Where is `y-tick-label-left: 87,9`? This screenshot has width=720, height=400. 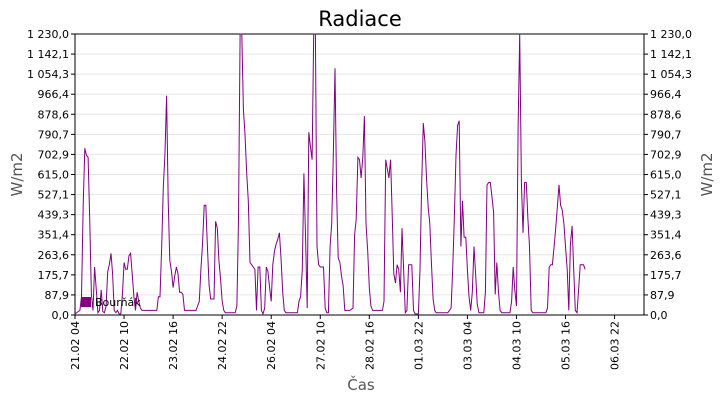 y-tick-label-left: 87,9 is located at coordinates (57, 295).